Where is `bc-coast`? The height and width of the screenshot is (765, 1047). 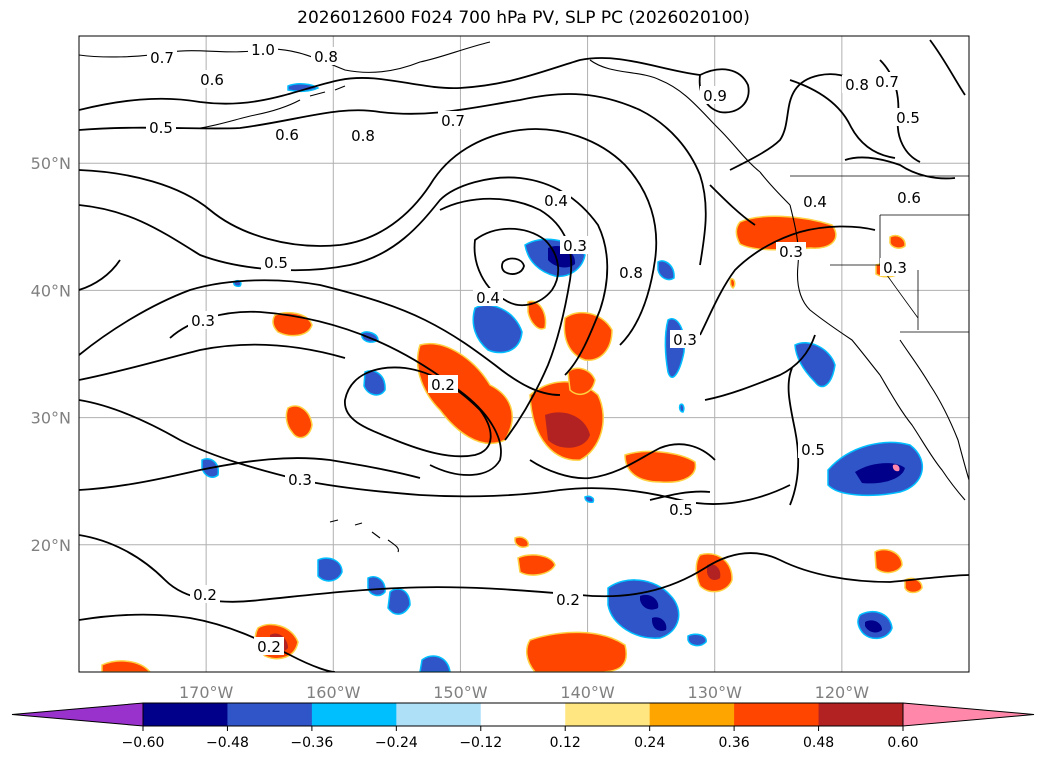 bc-coast is located at coordinates (775, 188).